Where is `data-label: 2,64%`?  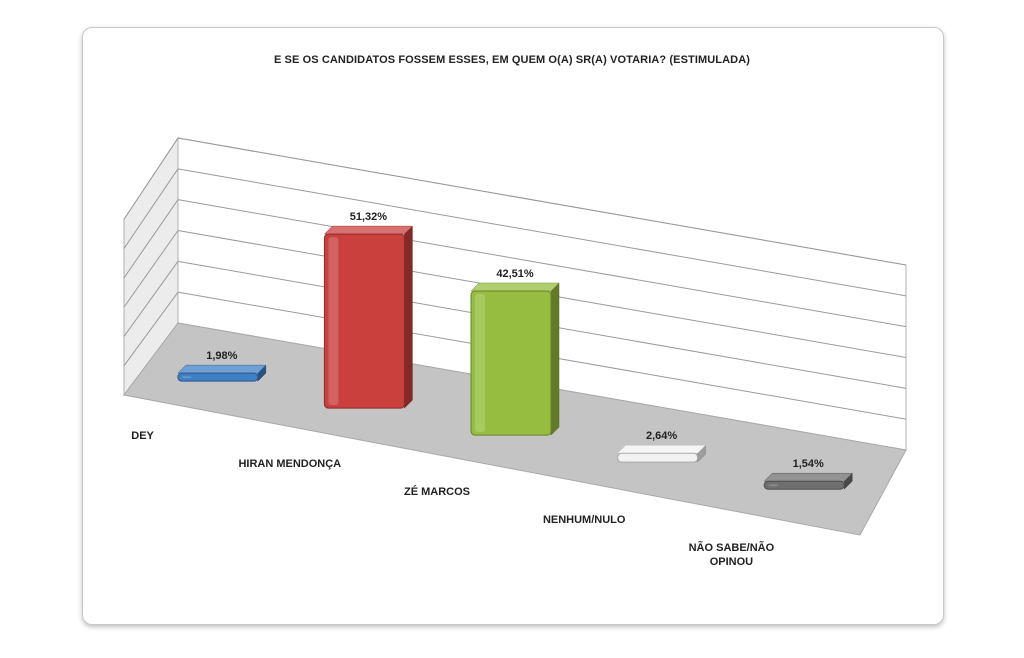 data-label: 2,64% is located at coordinates (661, 436).